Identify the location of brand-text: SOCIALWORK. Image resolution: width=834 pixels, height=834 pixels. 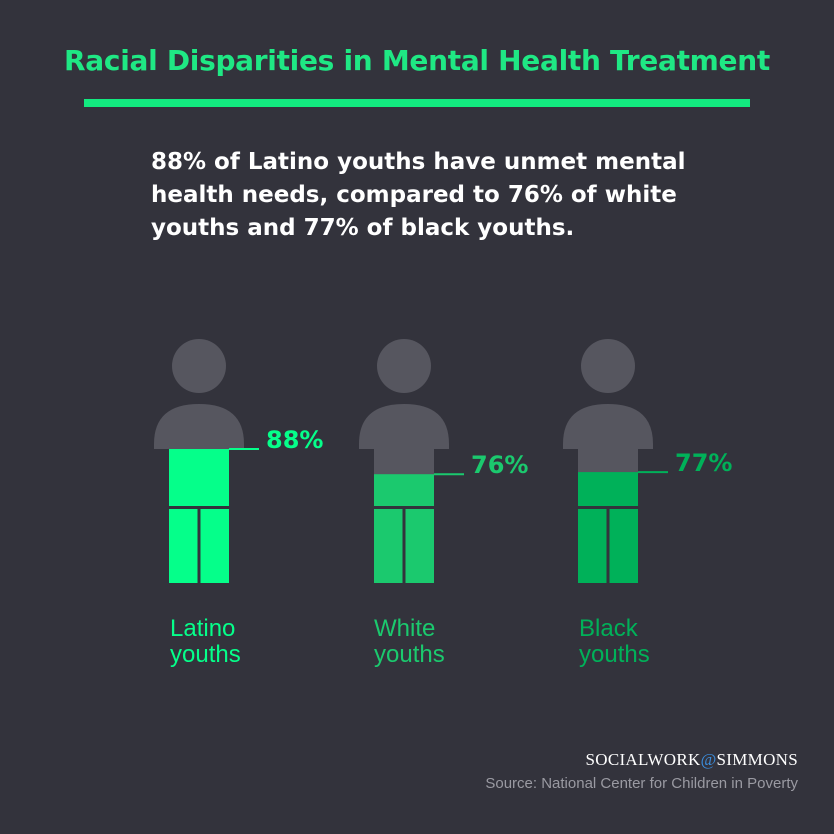
(643, 759).